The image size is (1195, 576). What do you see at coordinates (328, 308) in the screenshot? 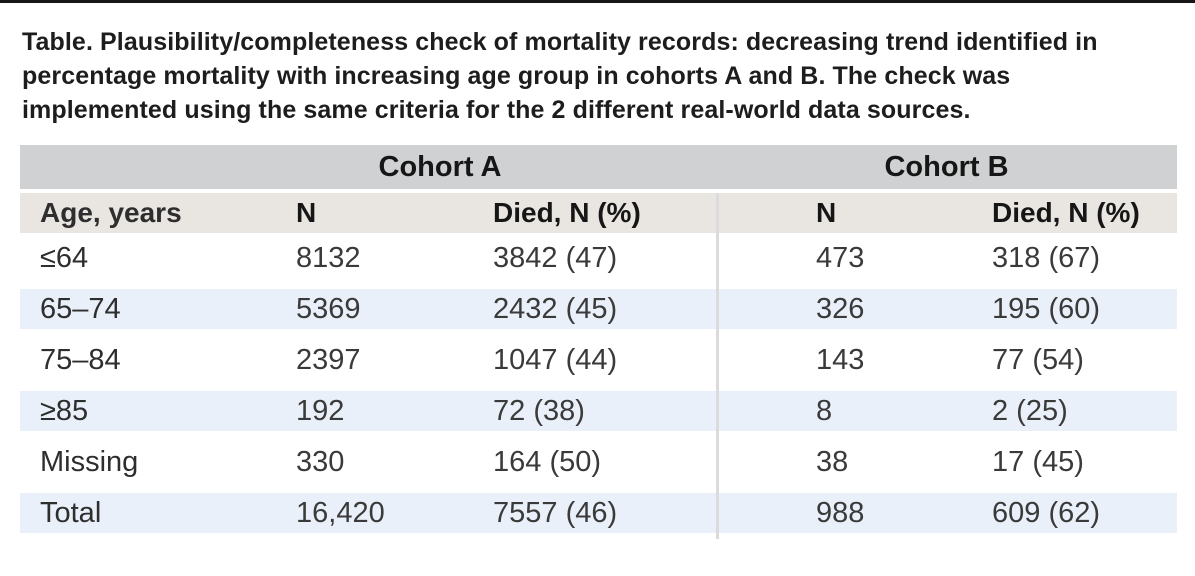
I see `cell-cohort-a-n: 5369` at bounding box center [328, 308].